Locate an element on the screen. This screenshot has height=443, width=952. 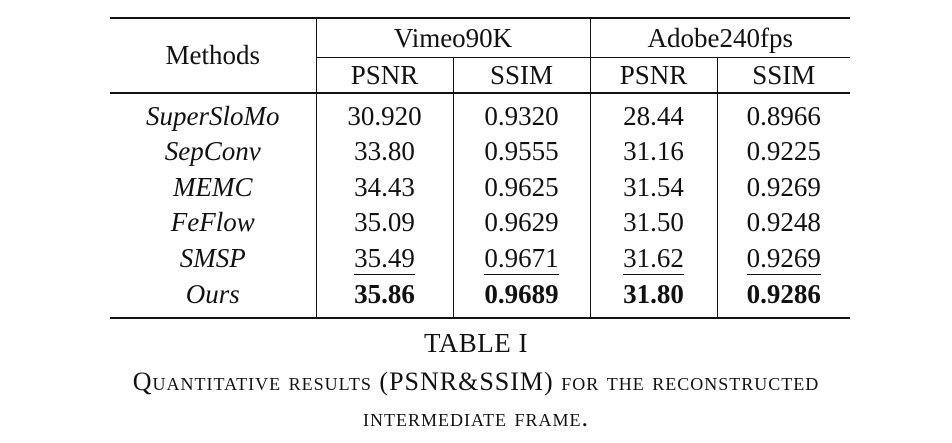
metric-value-text: 0.9671 is located at coordinates (521, 259).